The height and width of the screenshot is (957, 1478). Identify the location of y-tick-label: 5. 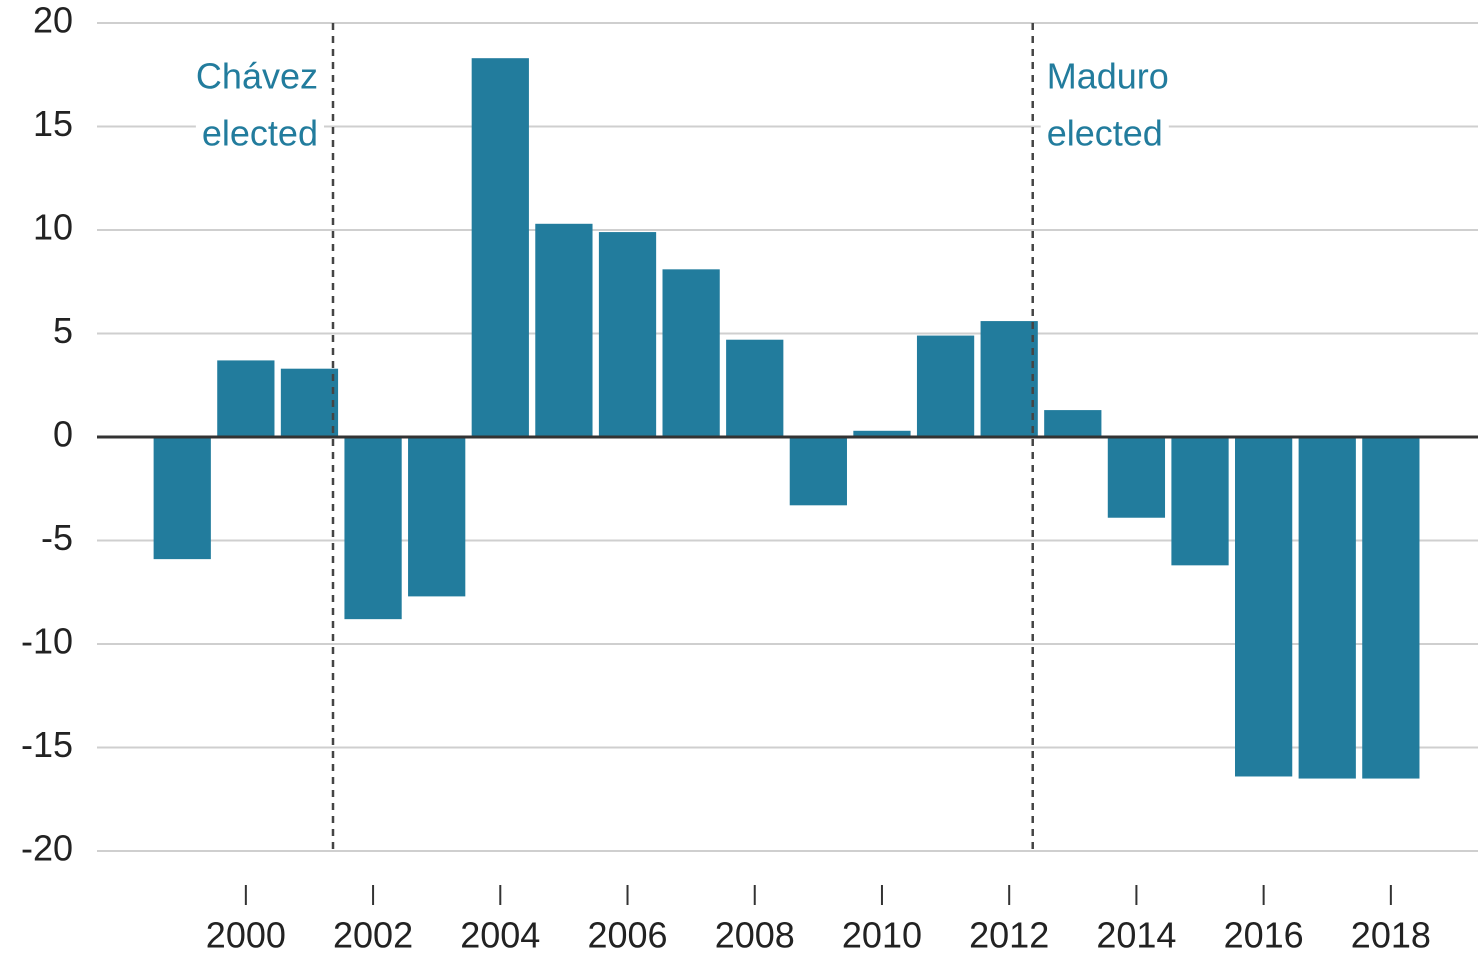
(63, 330).